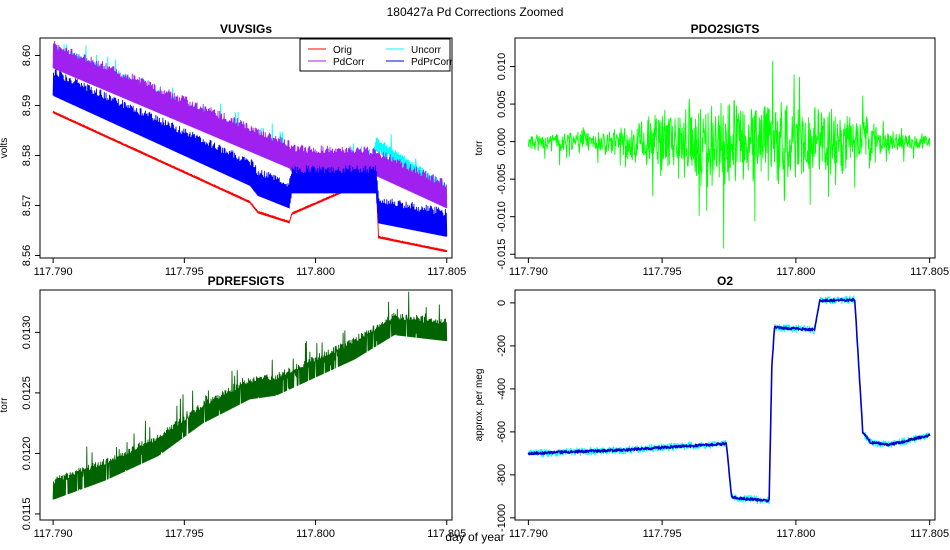 Image resolution: width=950 pixels, height=550 pixels. I want to click on chart-title: VUVSIGs, so click(246, 29).